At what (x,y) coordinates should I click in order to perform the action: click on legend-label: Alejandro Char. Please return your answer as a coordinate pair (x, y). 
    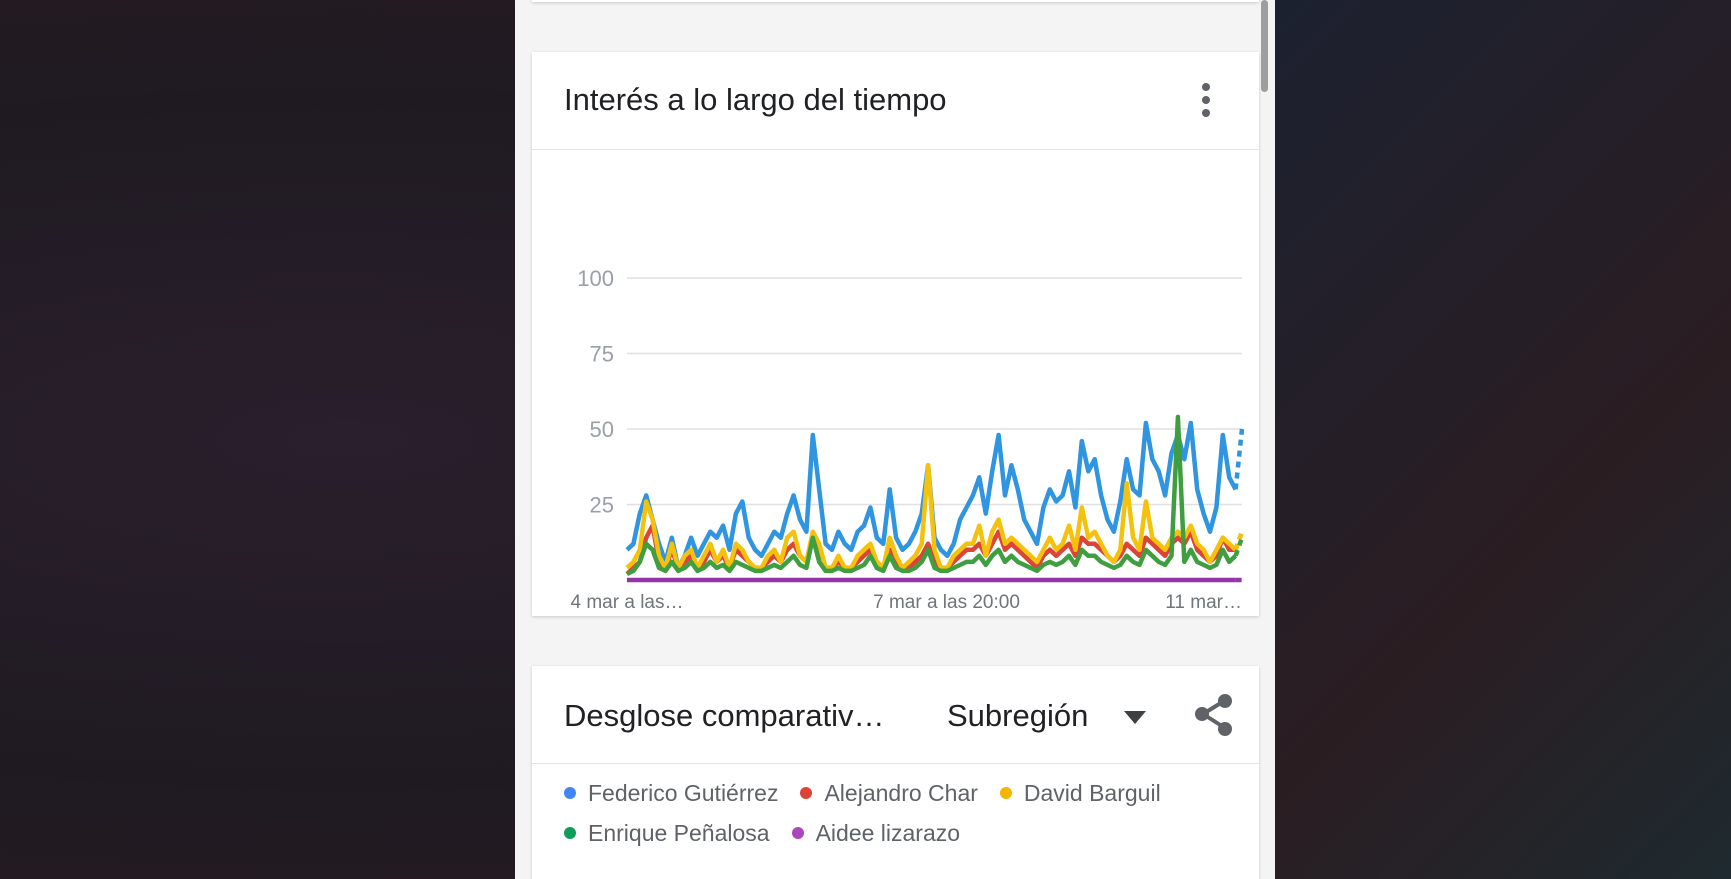
    Looking at the image, I should click on (901, 793).